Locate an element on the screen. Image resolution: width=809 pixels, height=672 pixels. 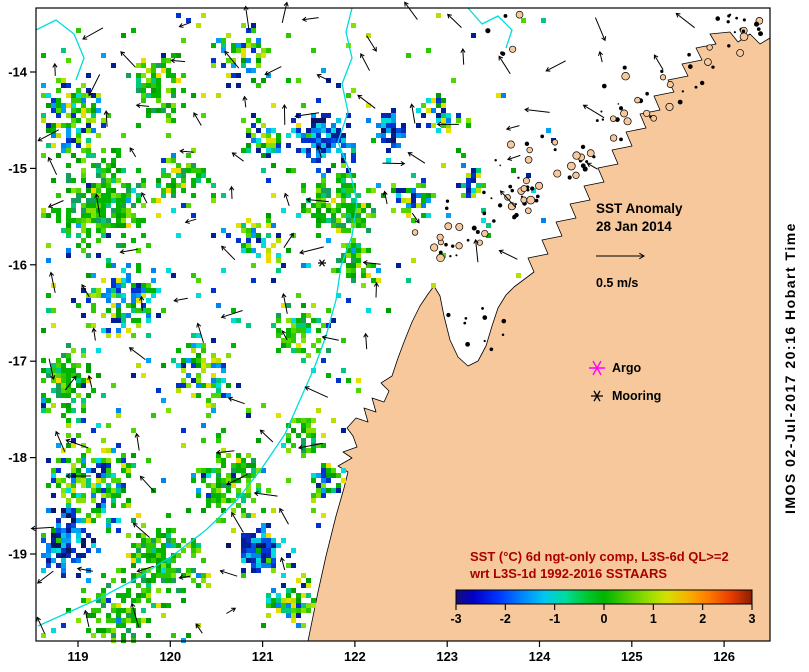
legend-mooring-label: Mooring is located at coordinates (636, 396).